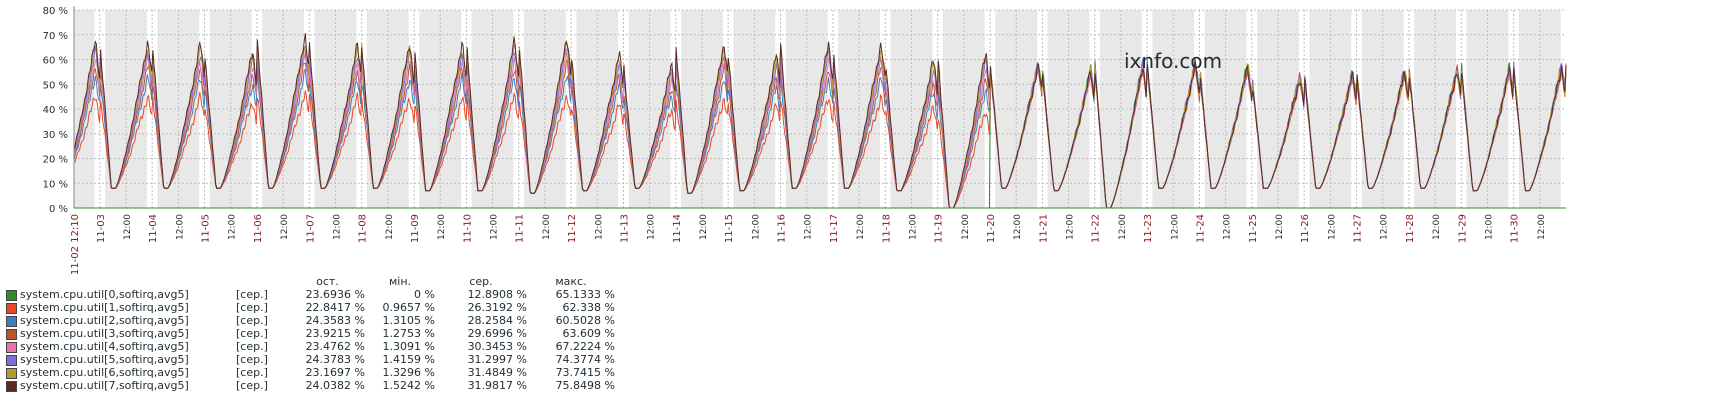 This screenshot has height=414, width=1726. Describe the element at coordinates (408, 372) in the screenshot. I see `legend-min-value: 1.3296 %` at that location.